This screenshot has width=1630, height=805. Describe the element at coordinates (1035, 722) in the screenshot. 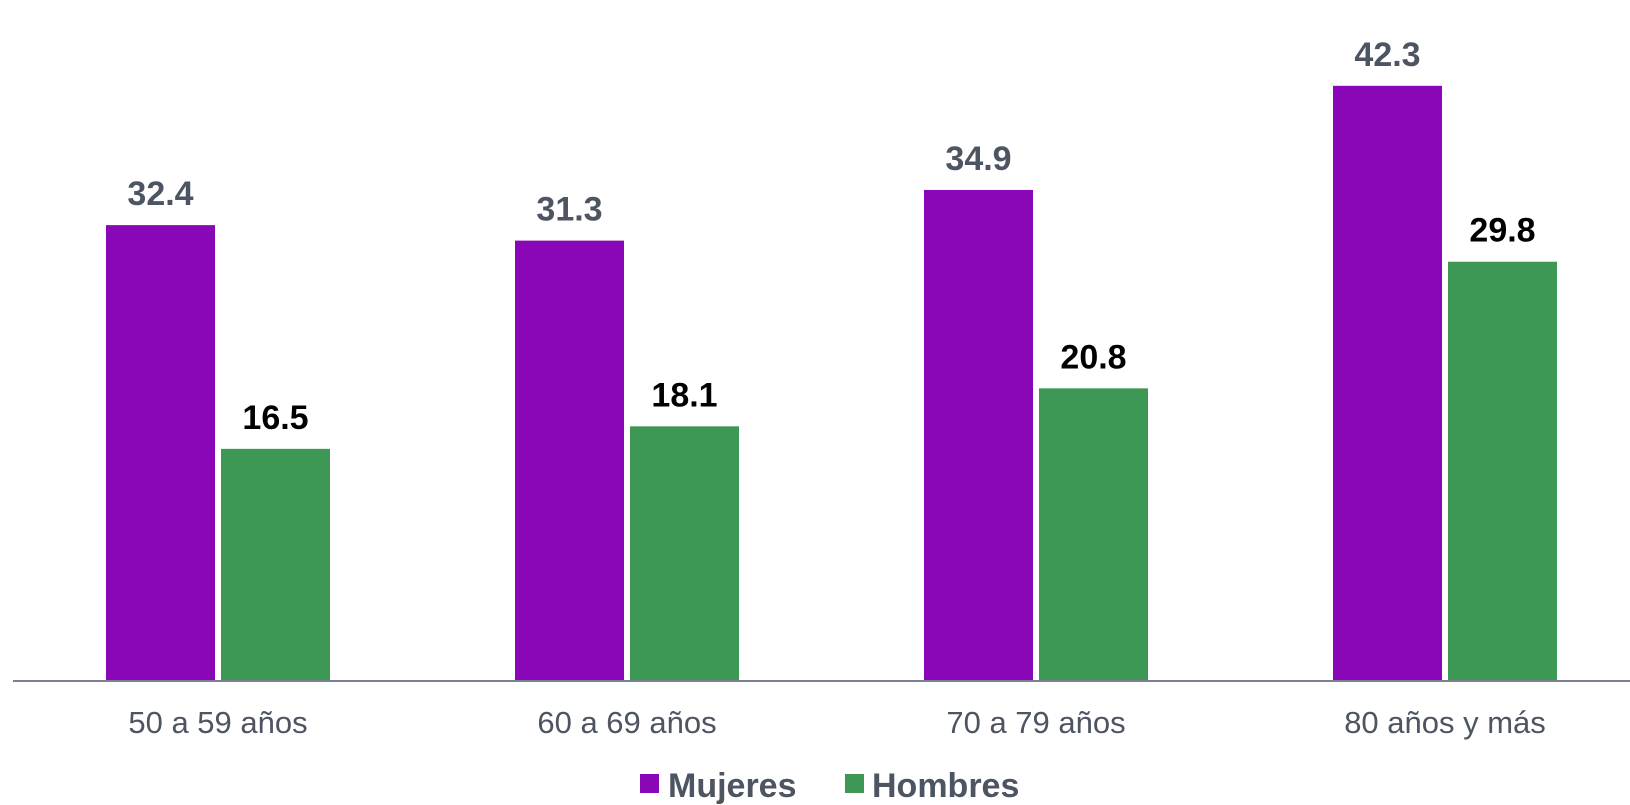

I see `x-tick-label-3: 70 a 79 años` at that location.